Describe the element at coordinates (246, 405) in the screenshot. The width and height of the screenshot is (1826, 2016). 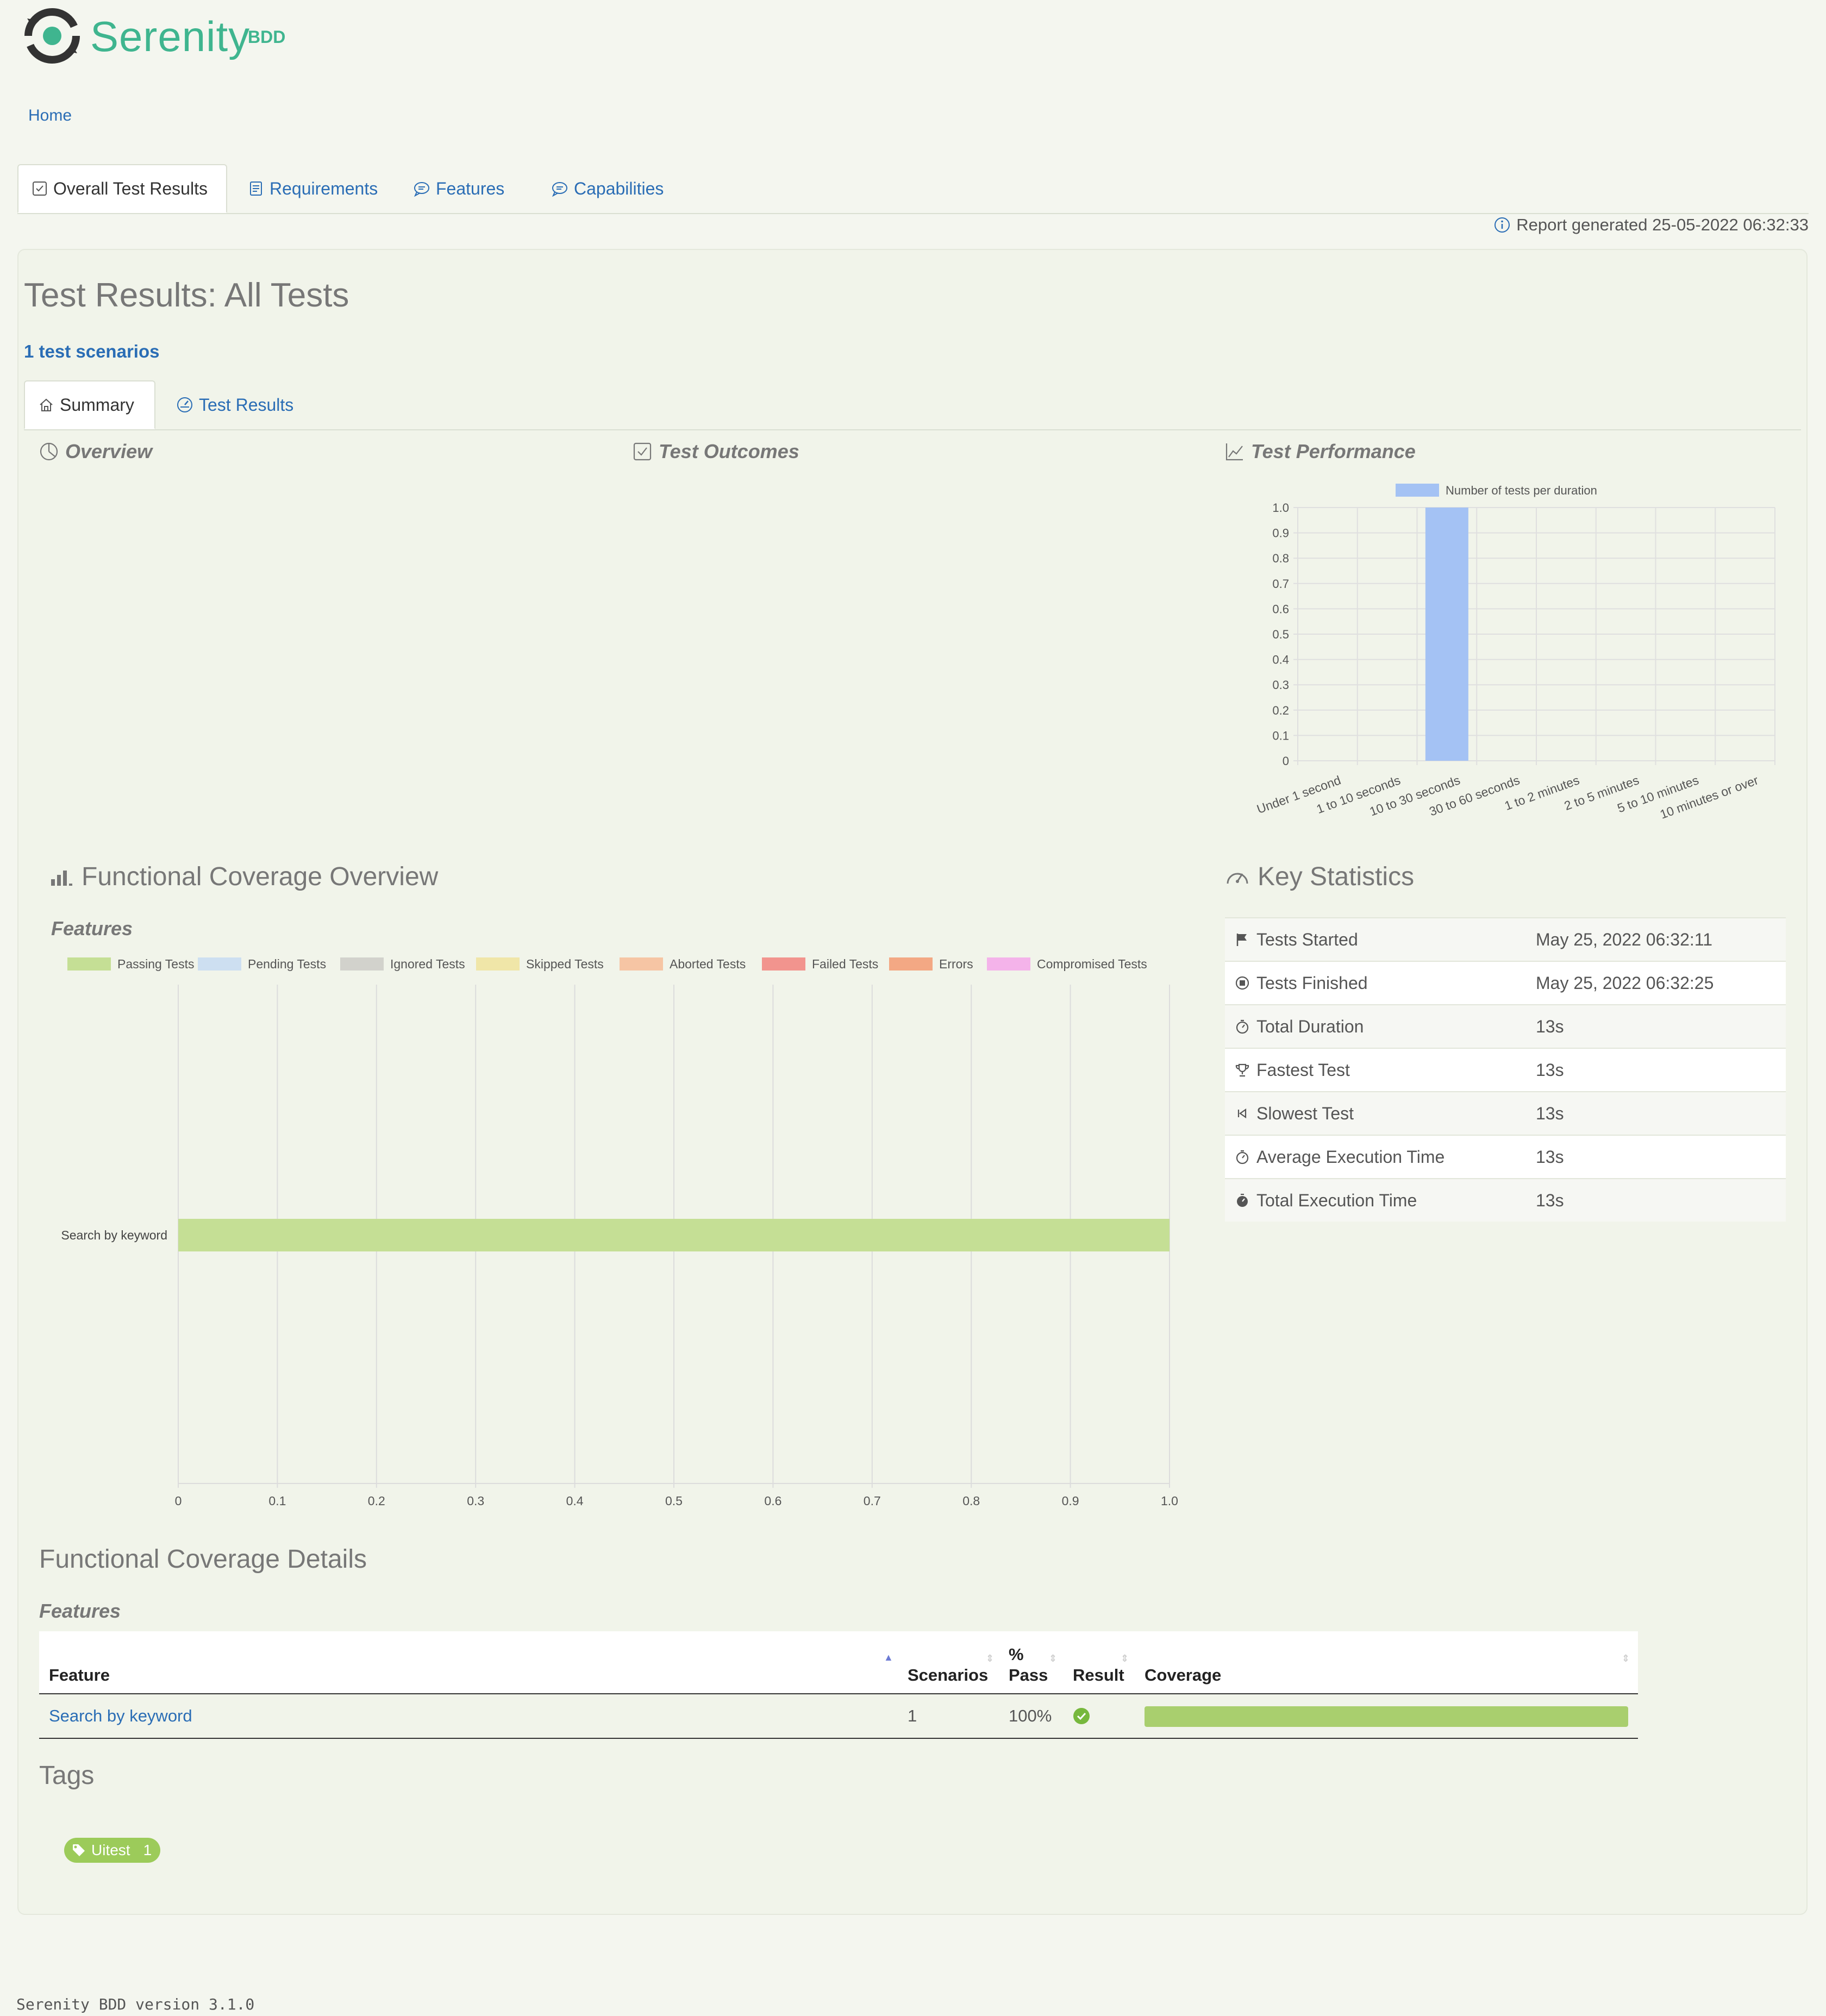
I see `tab-label: Test Results` at that location.